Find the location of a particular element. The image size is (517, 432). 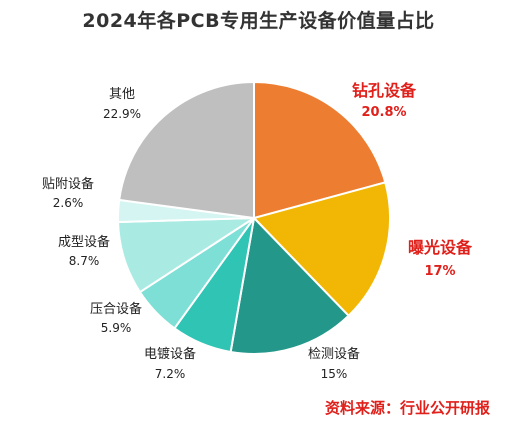

slice-label-value-1: 20.8% is located at coordinates (383, 112).